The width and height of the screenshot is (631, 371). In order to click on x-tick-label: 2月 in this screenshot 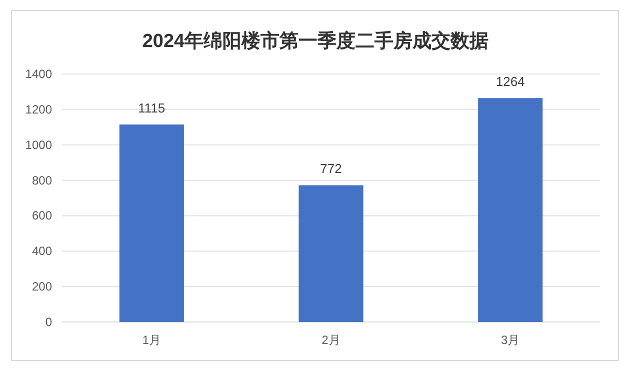, I will do `click(331, 340)`.